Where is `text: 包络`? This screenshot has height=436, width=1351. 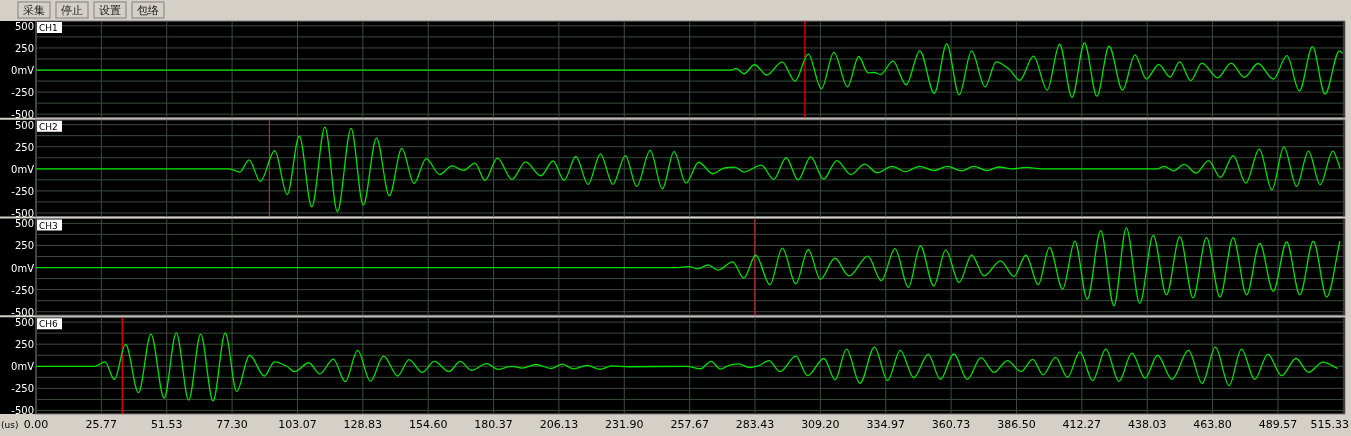 text: 包络 is located at coordinates (148, 10).